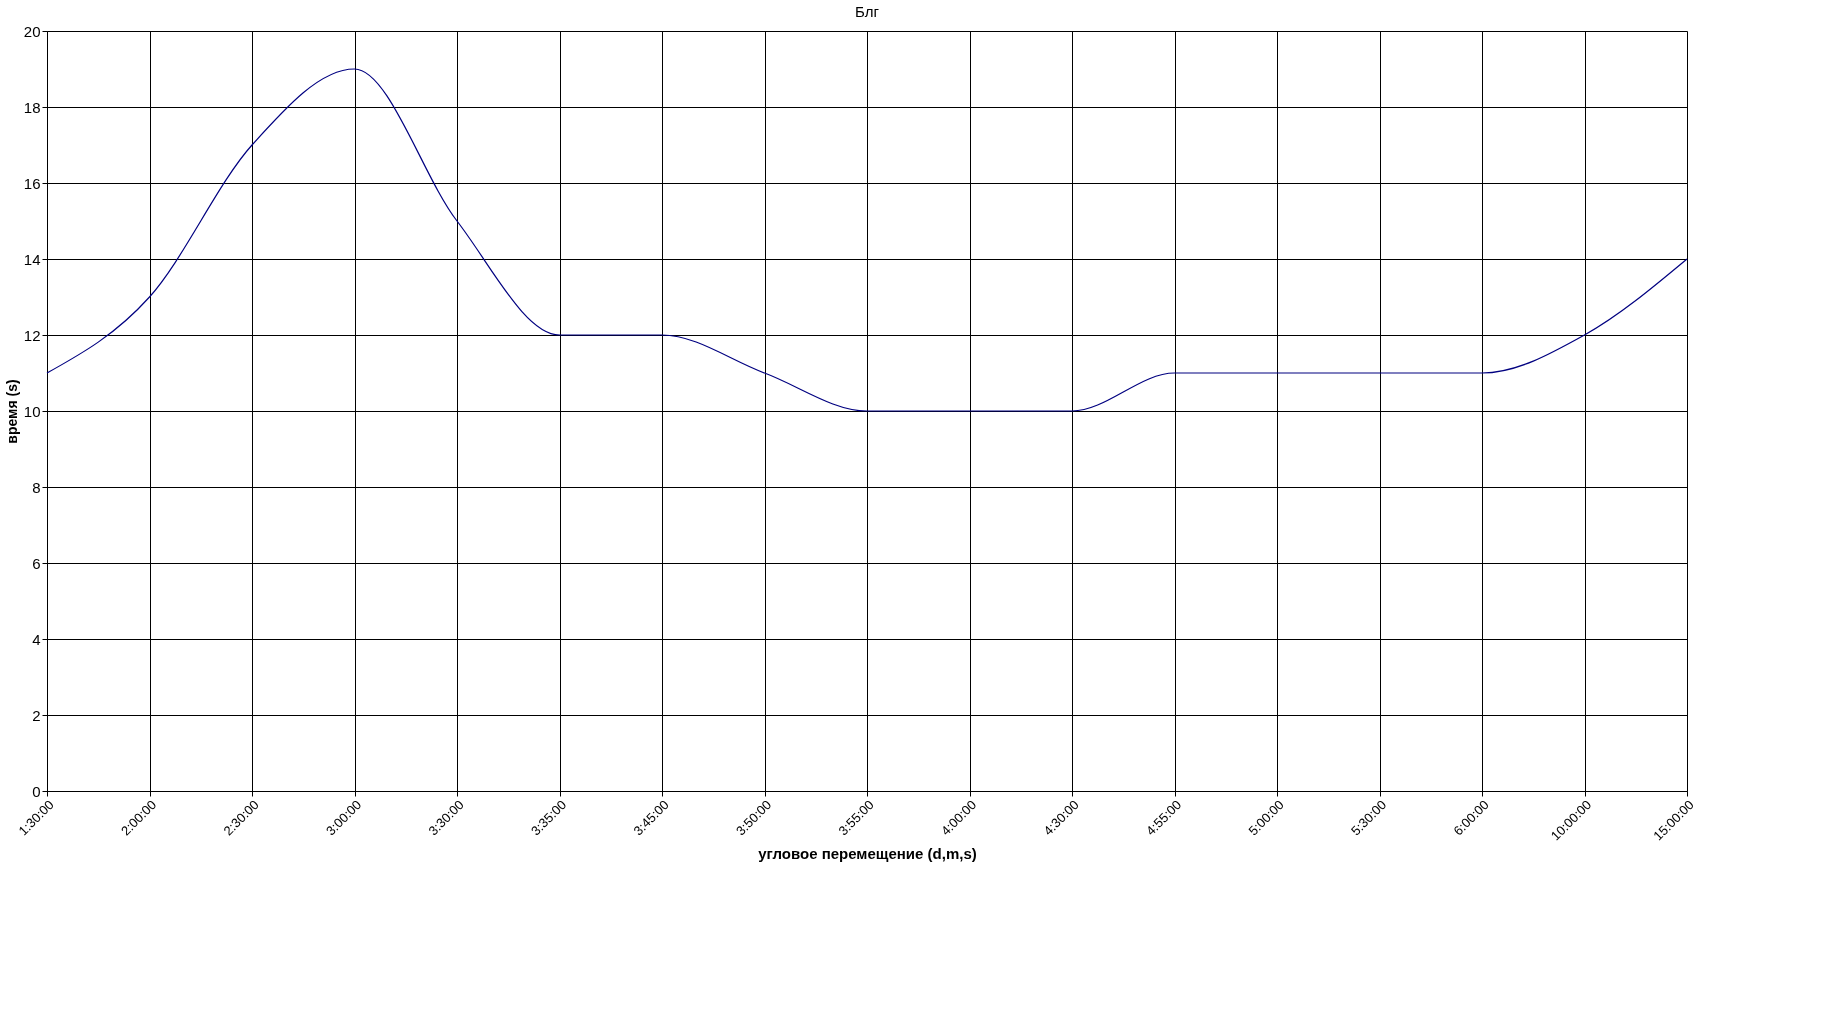 The width and height of the screenshot is (1832, 1020). I want to click on y-tick-label: 8, so click(36, 487).